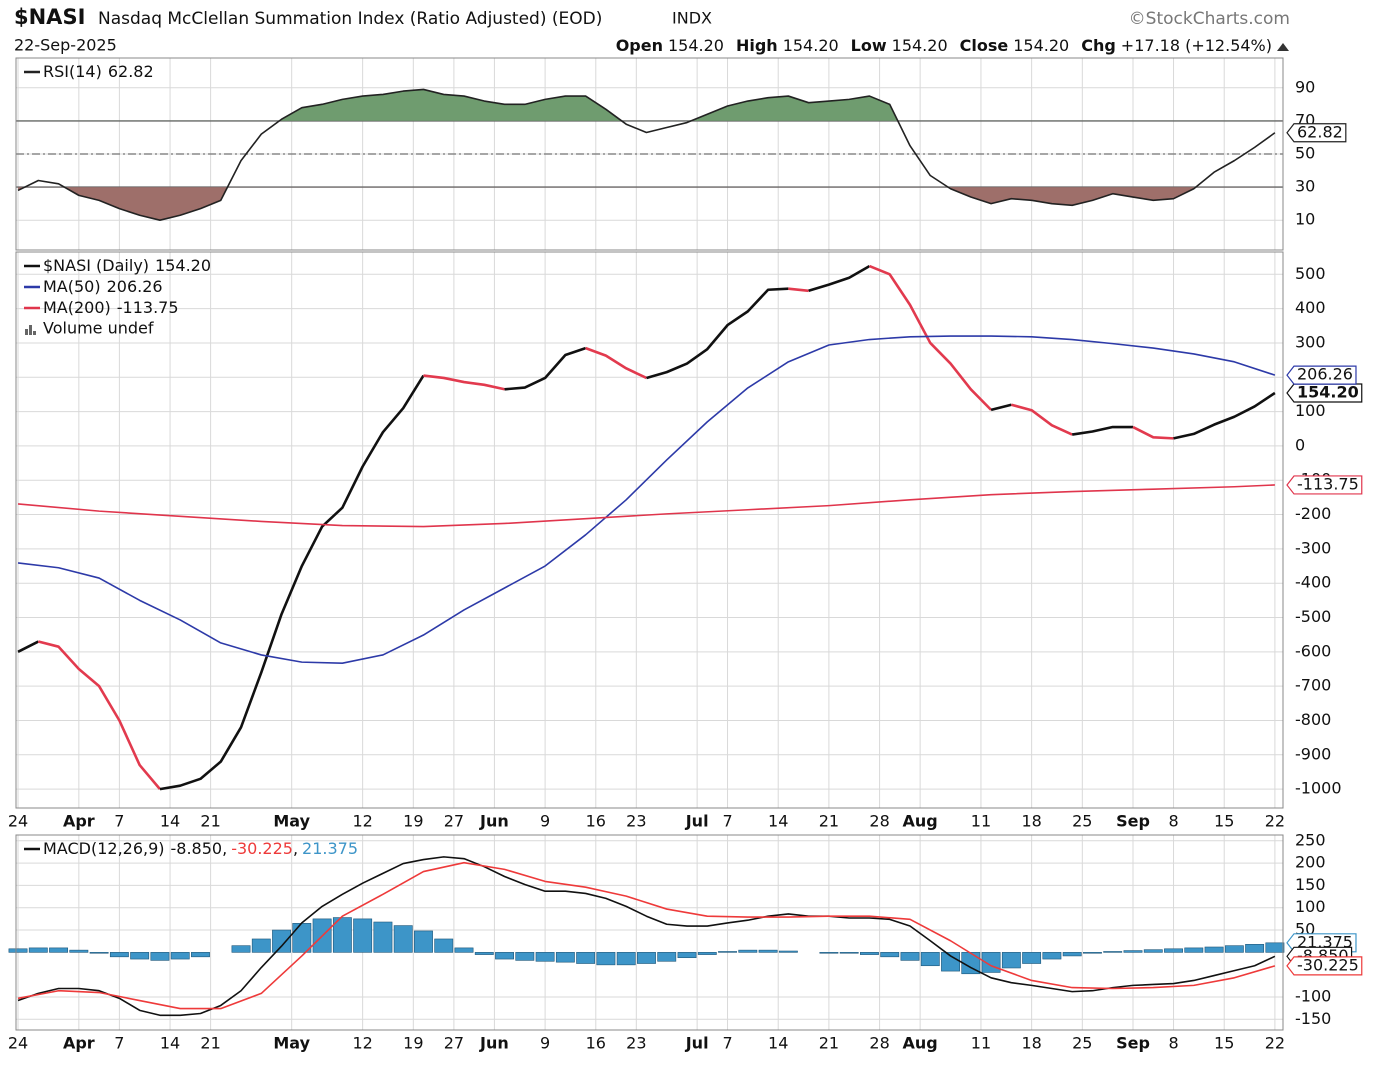  I want to click on date: 22-Sep-2025, so click(65, 45).